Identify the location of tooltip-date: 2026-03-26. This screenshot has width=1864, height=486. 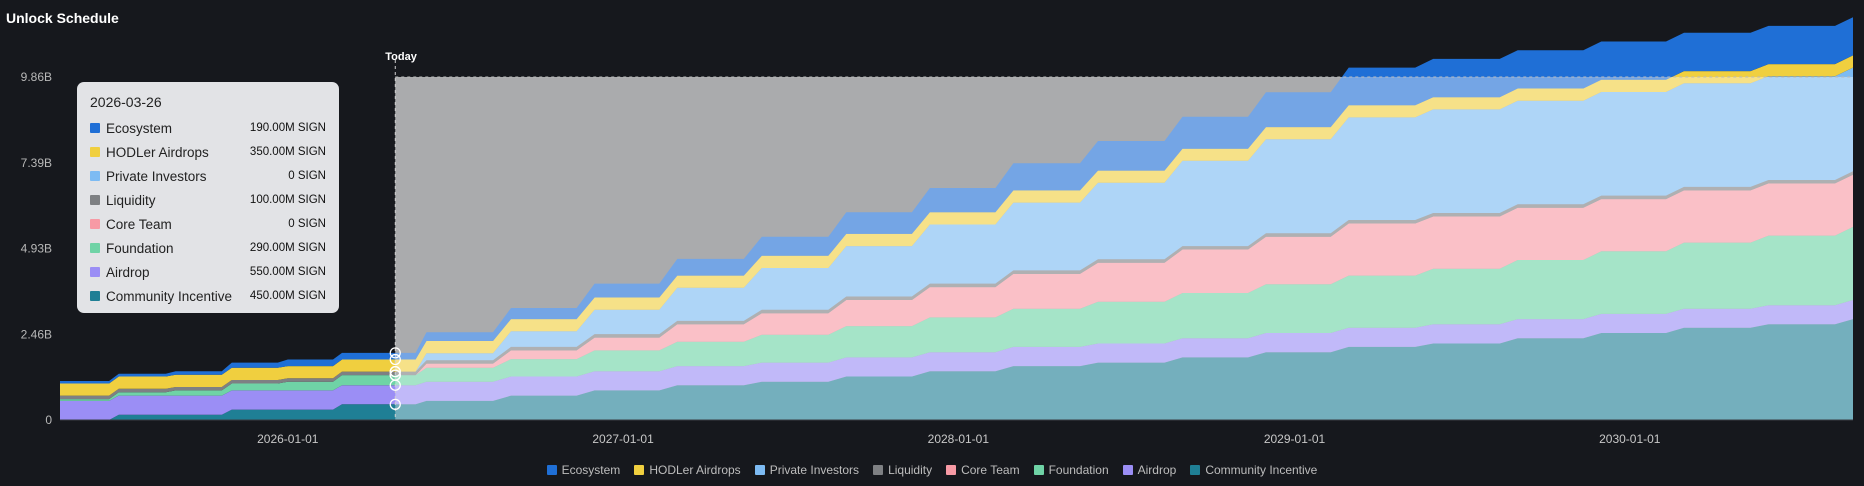
(126, 102).